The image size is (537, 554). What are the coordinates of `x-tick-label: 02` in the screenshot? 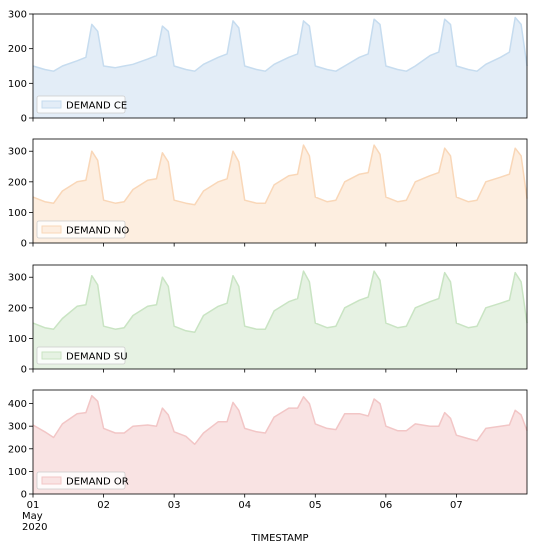 It's located at (103, 505).